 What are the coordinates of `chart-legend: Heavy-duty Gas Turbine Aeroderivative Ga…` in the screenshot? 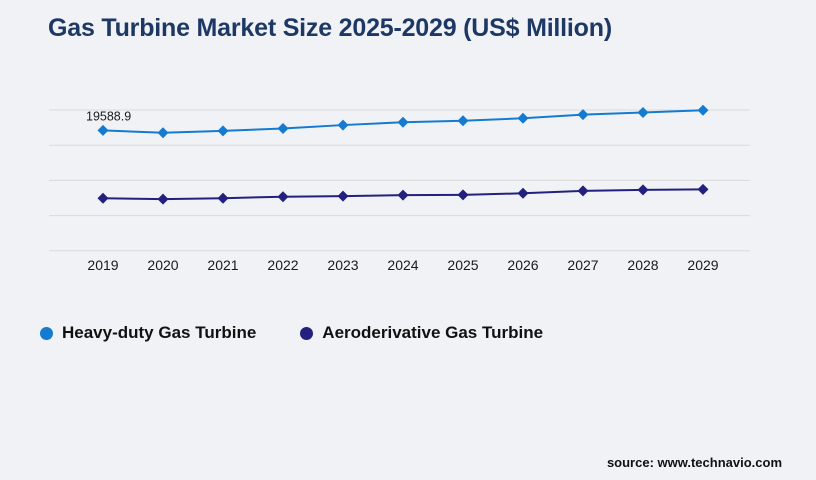 It's located at (291, 333).